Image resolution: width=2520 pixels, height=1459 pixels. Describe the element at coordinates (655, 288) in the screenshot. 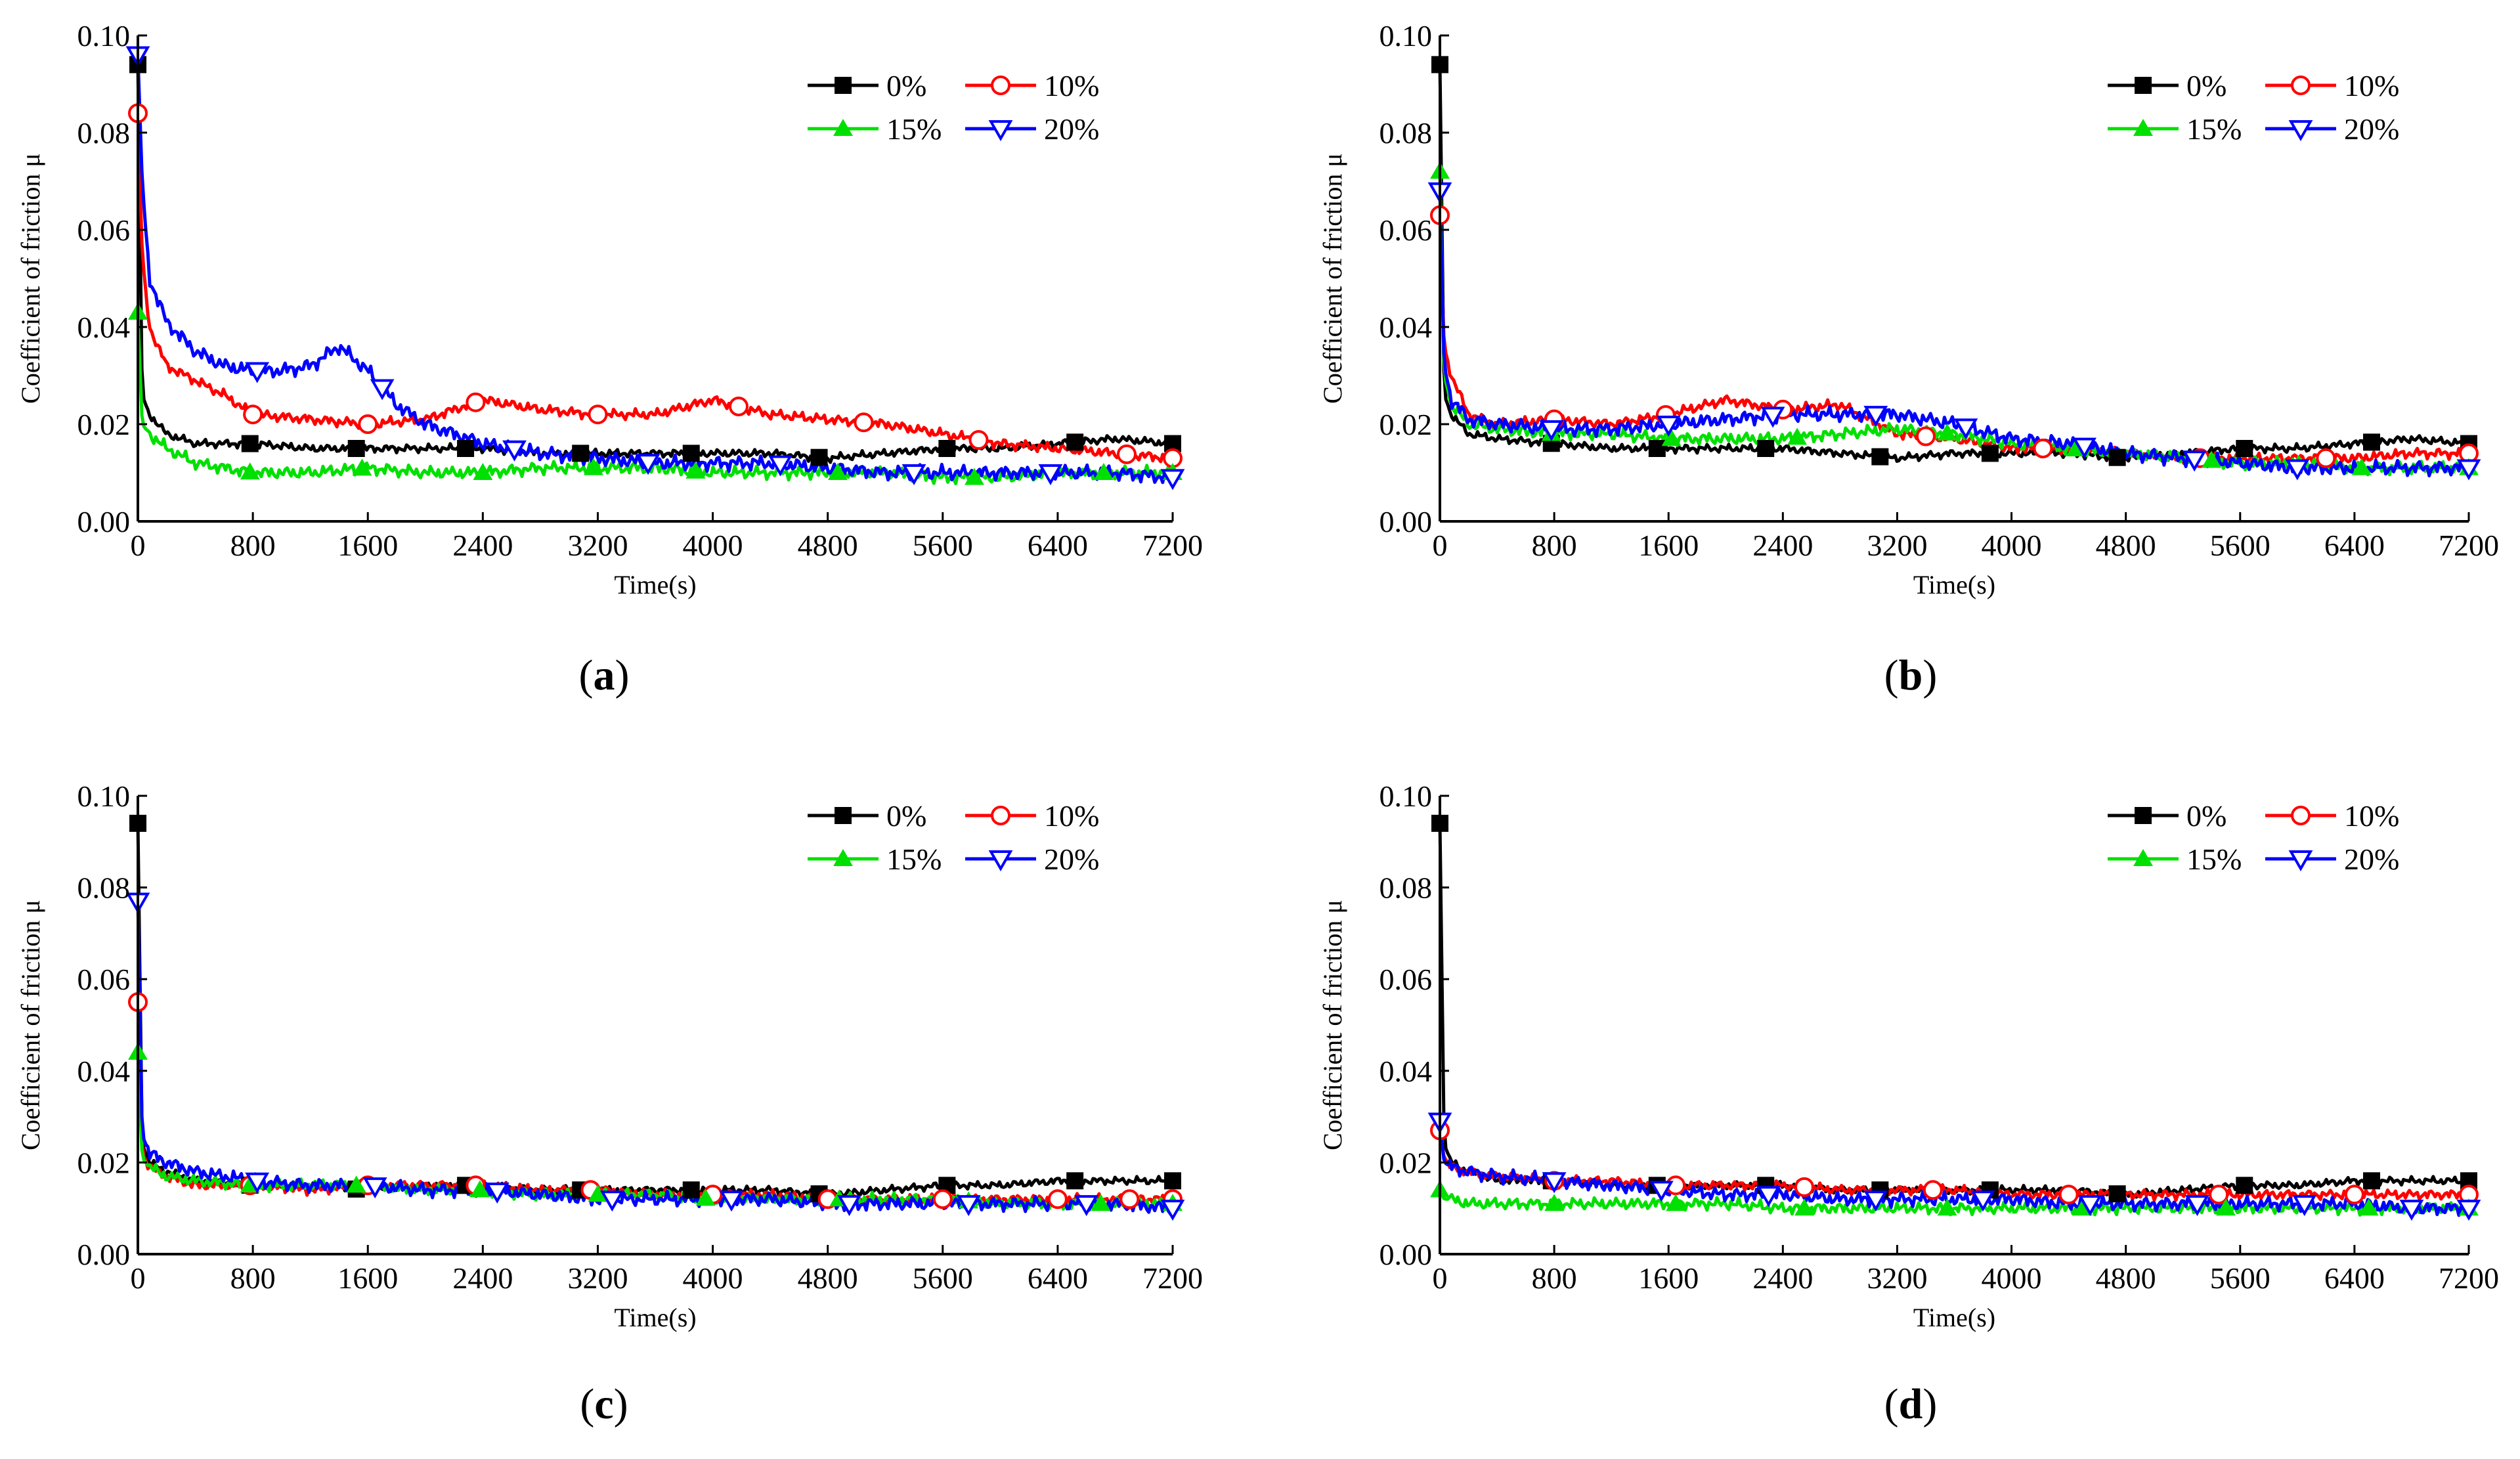

I see `series-line-a-10pct` at that location.